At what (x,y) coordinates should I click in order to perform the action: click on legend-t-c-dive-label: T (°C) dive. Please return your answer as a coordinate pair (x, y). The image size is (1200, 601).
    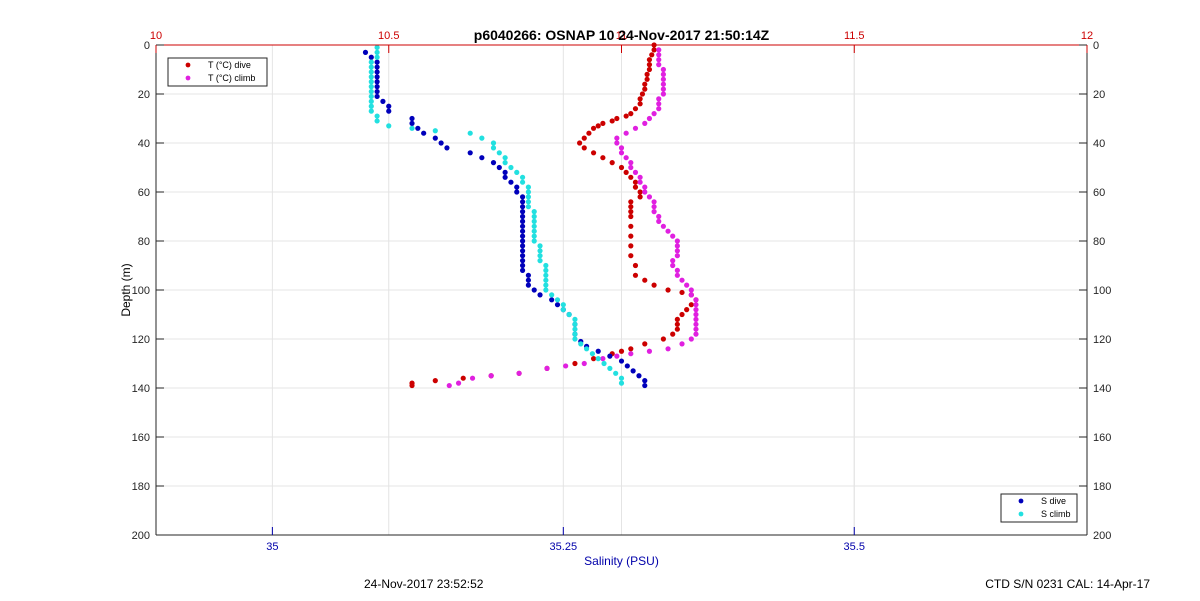
    Looking at the image, I should click on (229, 65).